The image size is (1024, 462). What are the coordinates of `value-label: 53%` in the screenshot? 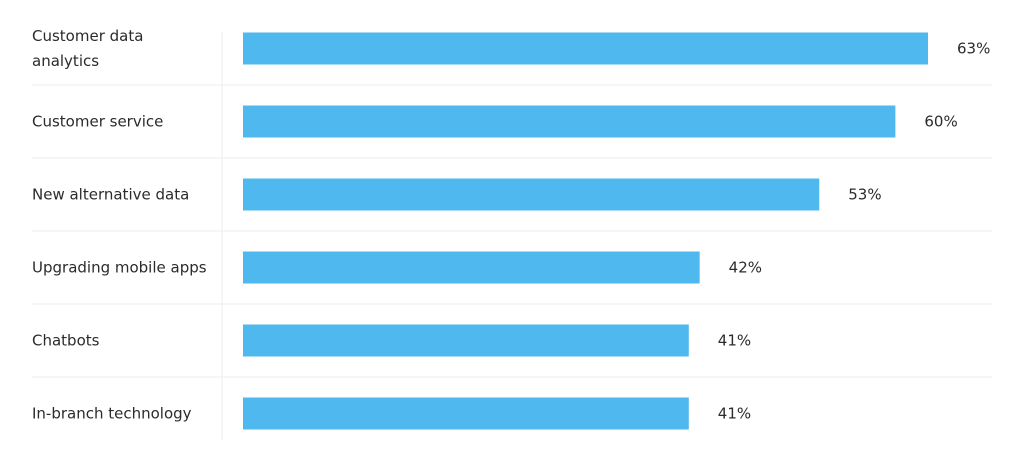 It's located at (864, 195).